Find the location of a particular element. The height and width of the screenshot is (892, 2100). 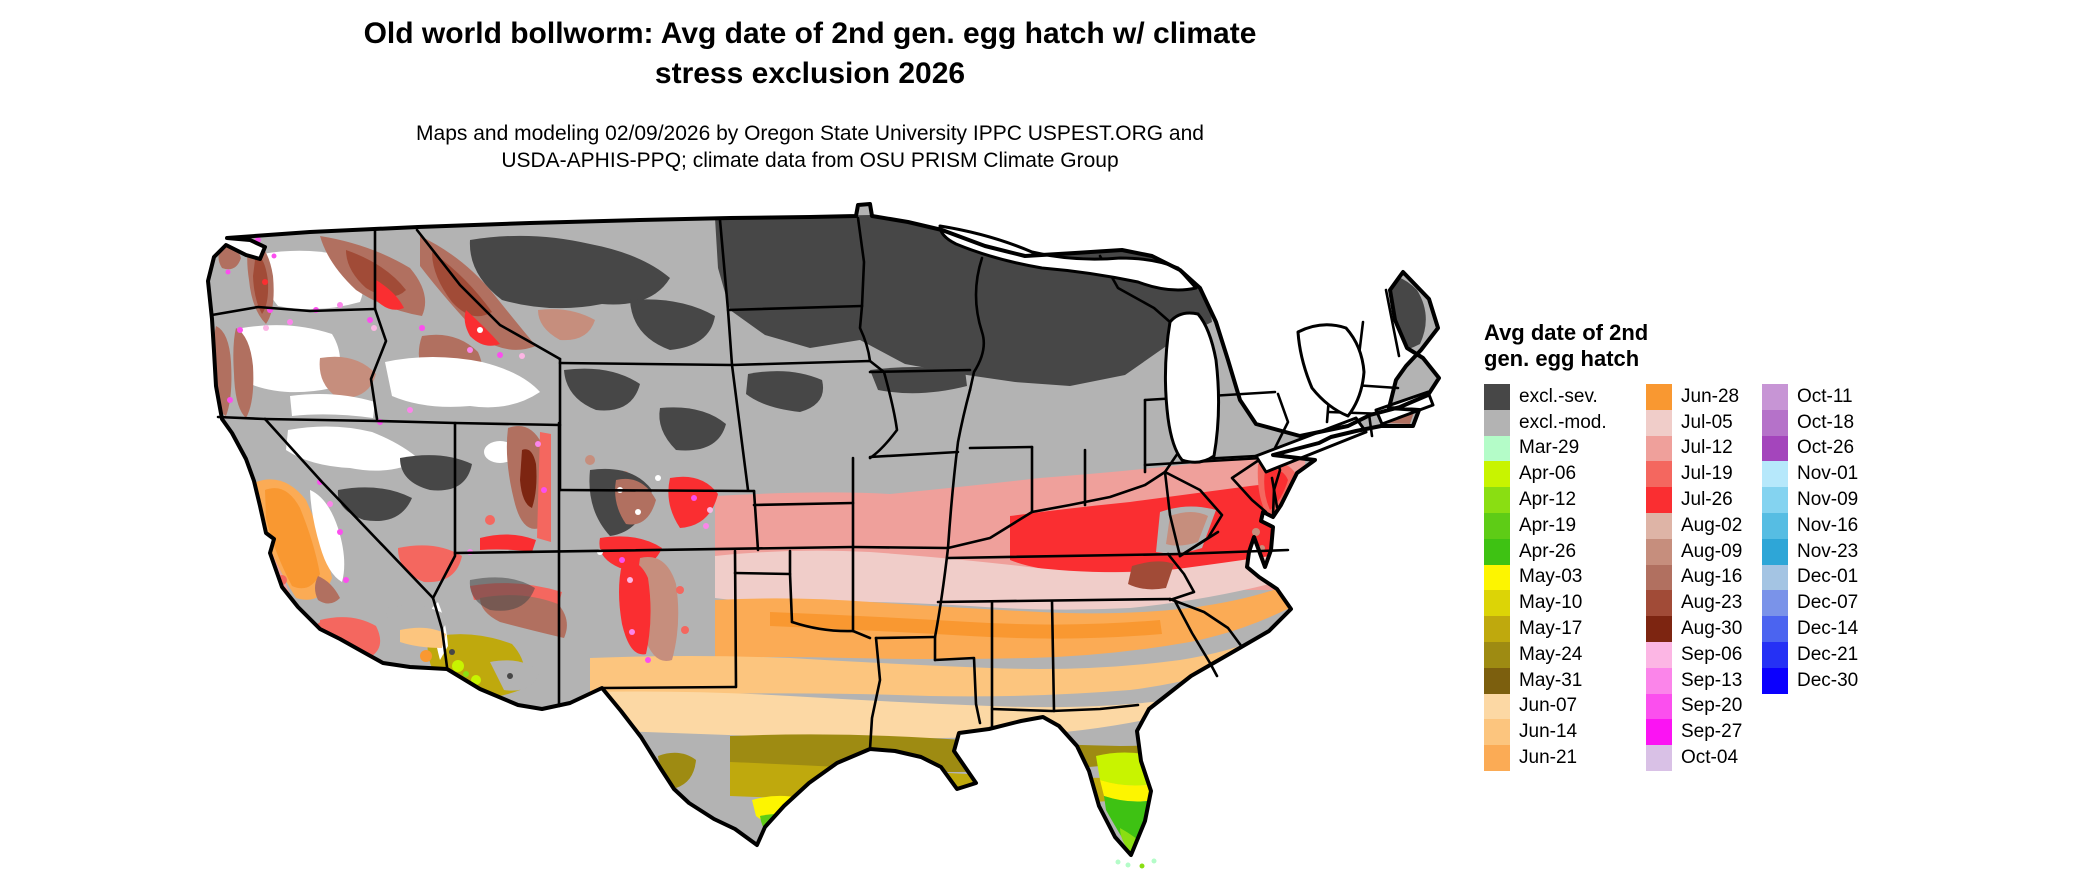

legend-row: May-31 is located at coordinates (1545, 680).